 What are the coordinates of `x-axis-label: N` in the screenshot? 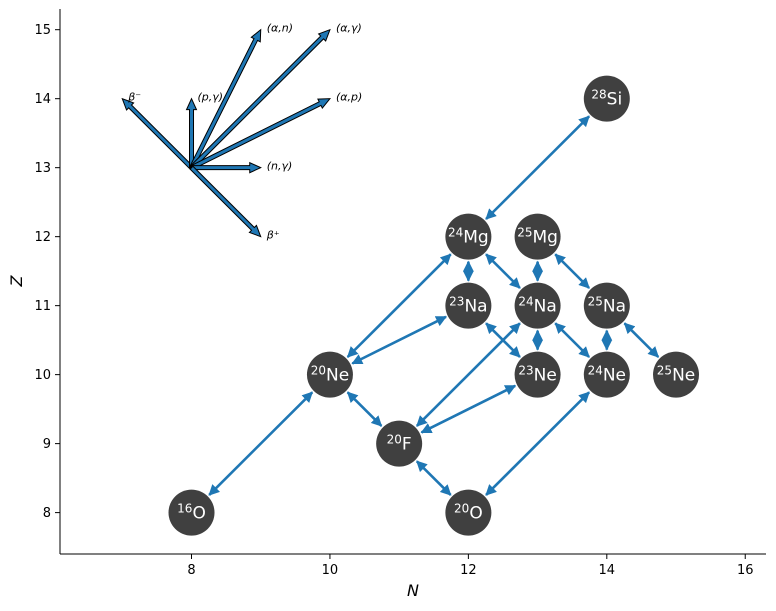 It's located at (413, 590).